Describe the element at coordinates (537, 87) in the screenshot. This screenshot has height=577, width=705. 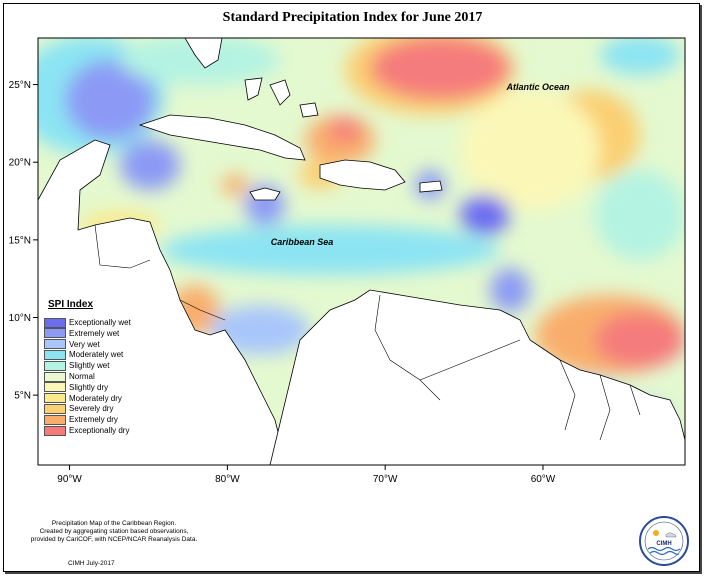
I see `atlantic-ocean-label: Atlantic Ocean` at that location.